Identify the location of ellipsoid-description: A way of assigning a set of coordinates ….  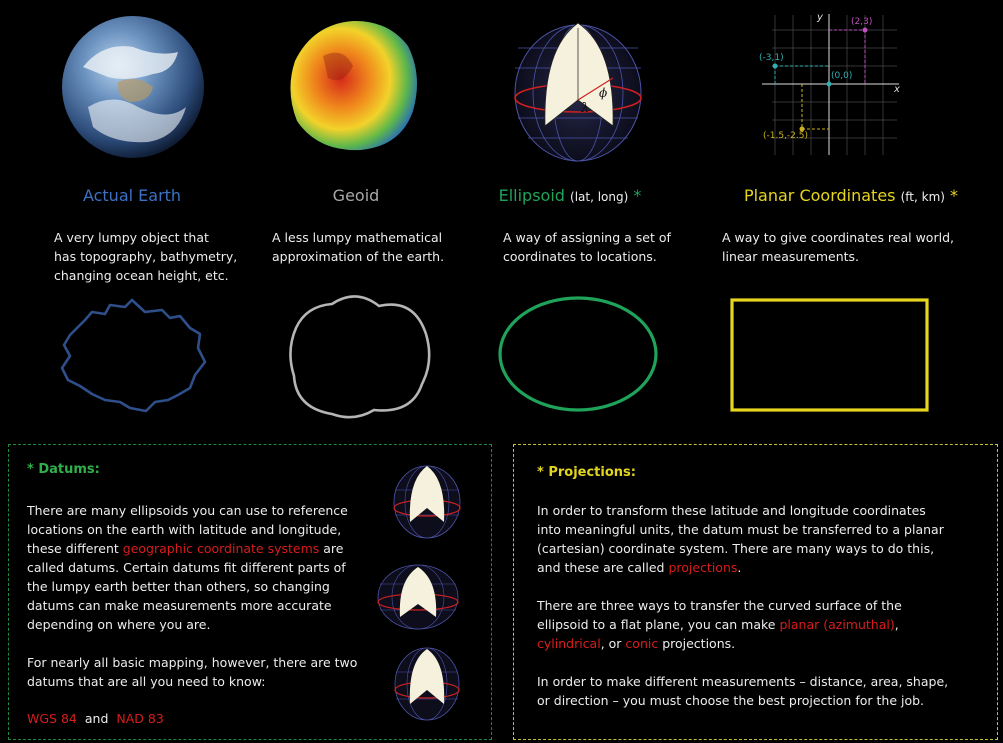
(587, 247).